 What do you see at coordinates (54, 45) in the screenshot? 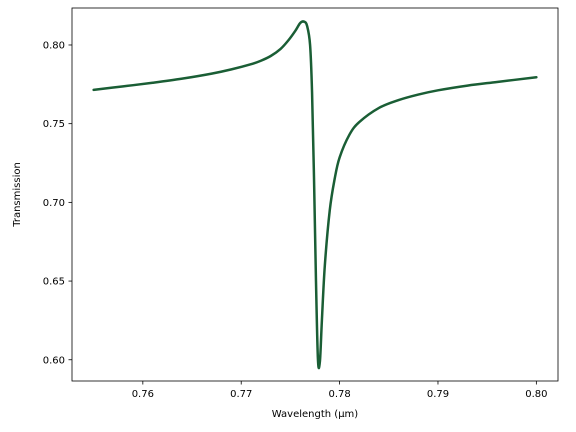
I see `y-tick-label: 0.80` at bounding box center [54, 45].